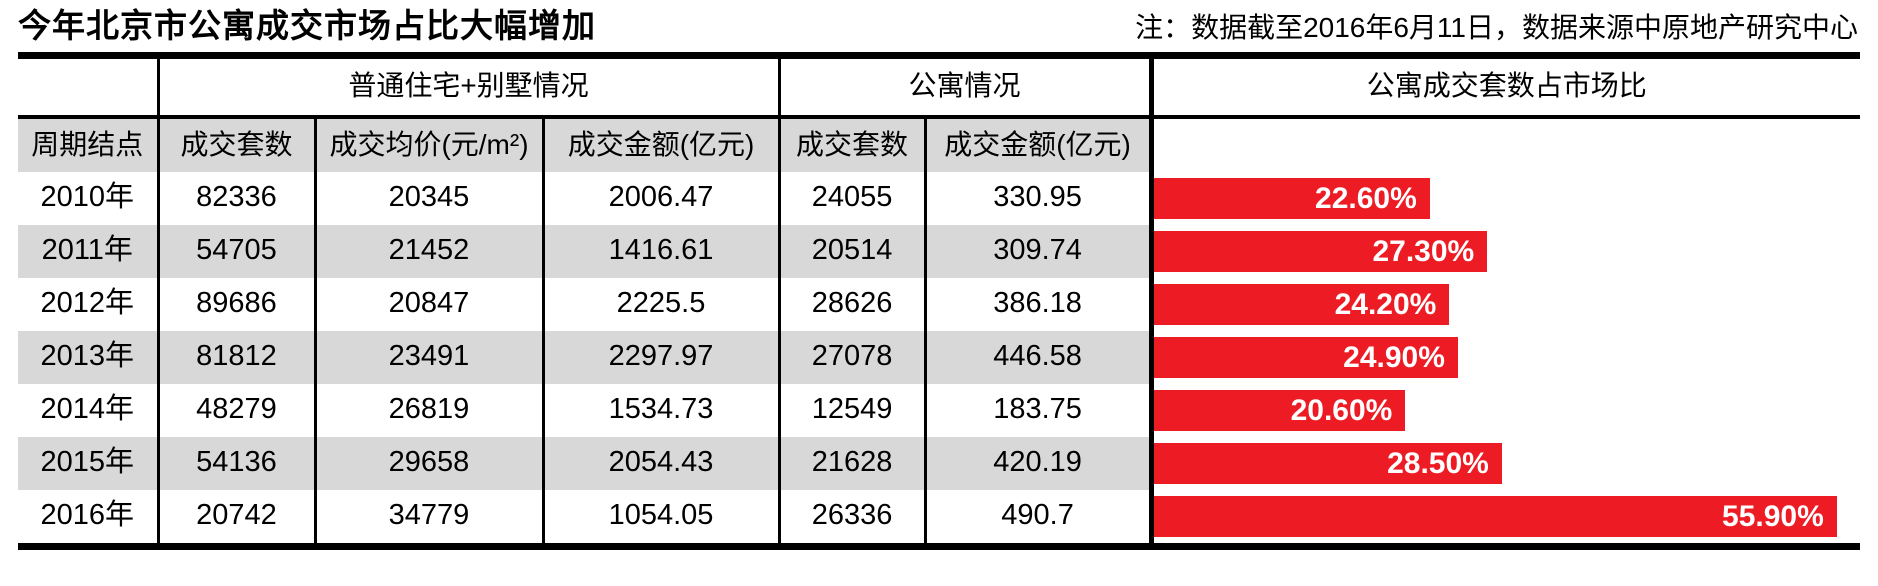  Describe the element at coordinates (662, 198) in the screenshot. I see `housing-amount-cell: 2006.47` at that location.